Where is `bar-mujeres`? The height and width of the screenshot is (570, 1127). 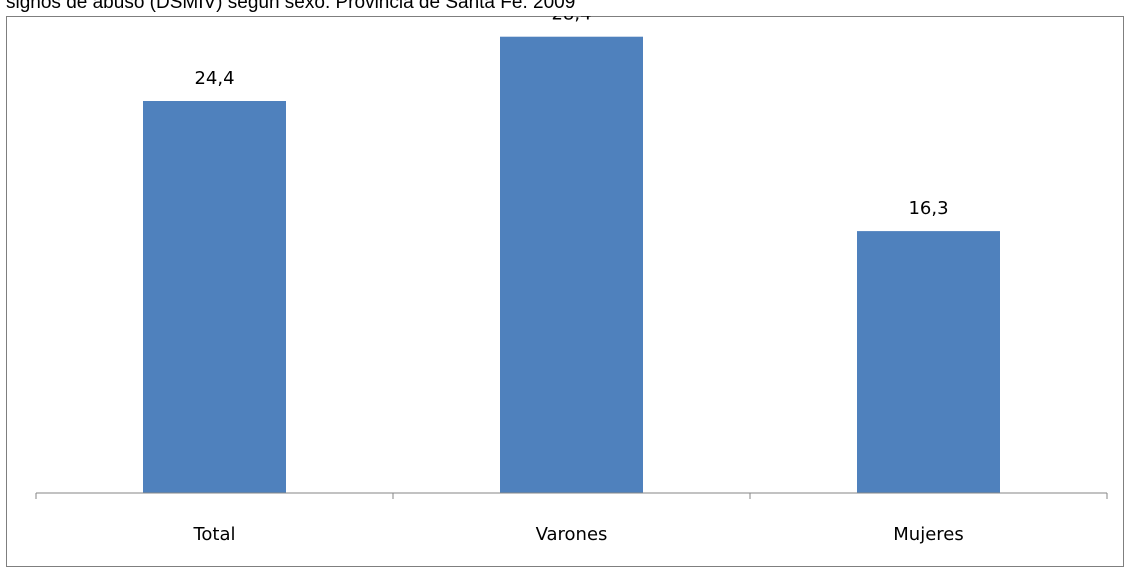
bar-mujeres is located at coordinates (928, 362).